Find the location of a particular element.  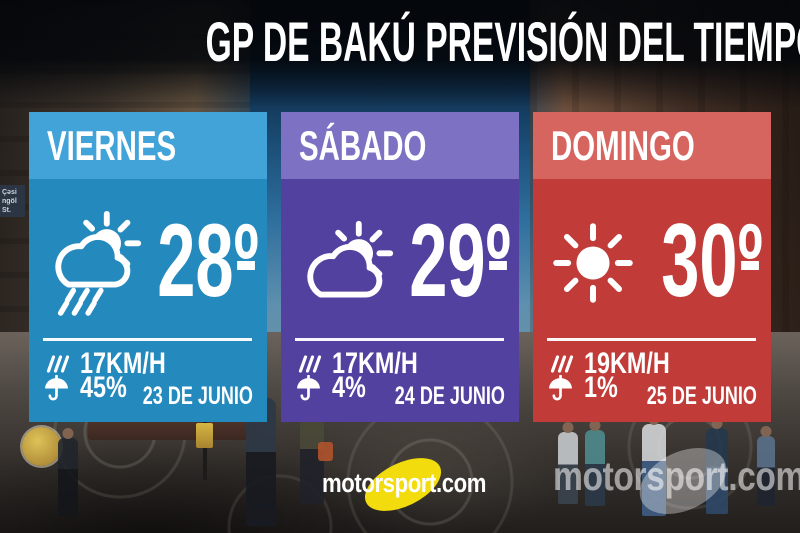

day-label: DOMINGO is located at coordinates (623, 145).